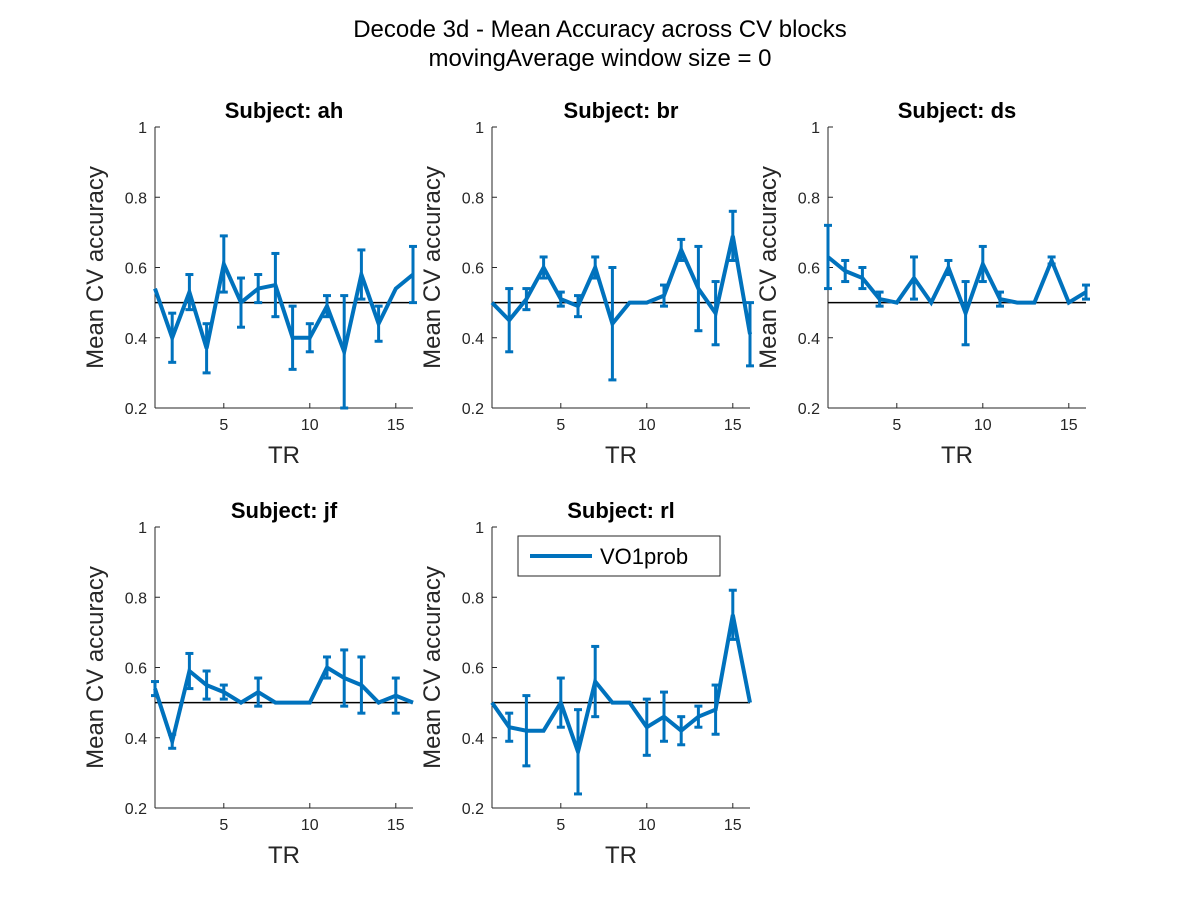 The width and height of the screenshot is (1200, 900). Describe the element at coordinates (599, 58) in the screenshot. I see `figure-title-line2: movingAverage window size = 0` at that location.